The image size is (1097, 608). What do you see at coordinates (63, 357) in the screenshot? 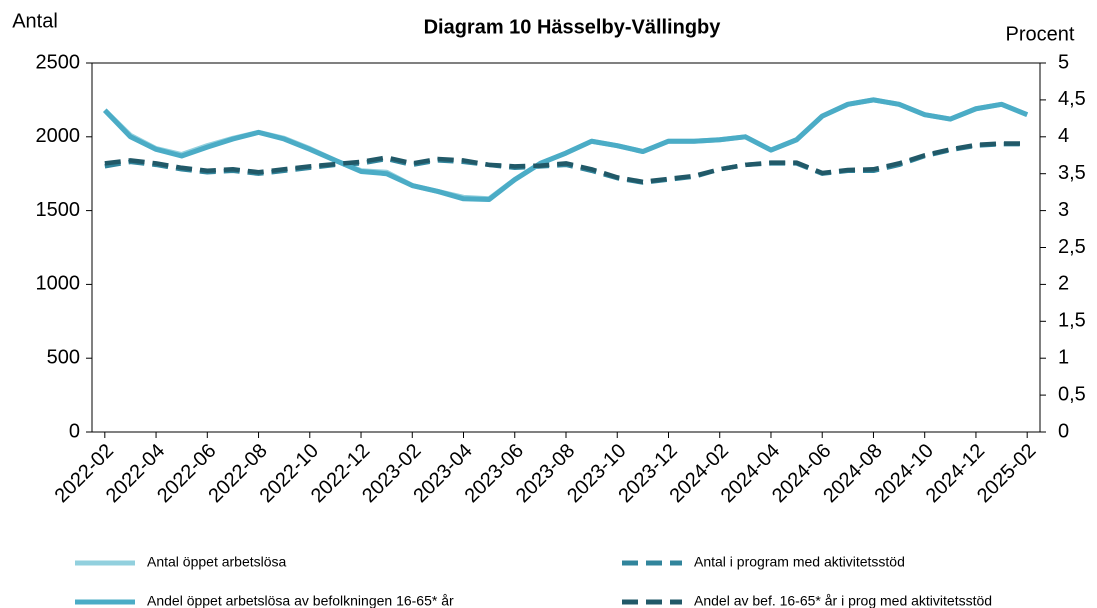
I see `y-tick-label: 500` at bounding box center [63, 357].